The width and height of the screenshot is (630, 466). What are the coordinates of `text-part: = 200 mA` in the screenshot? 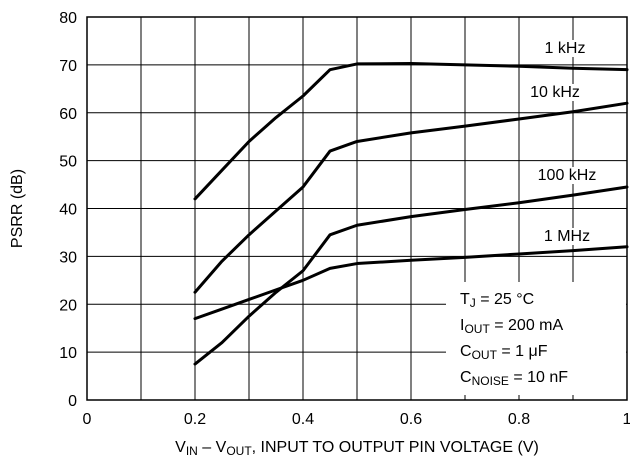 It's located at (527, 325).